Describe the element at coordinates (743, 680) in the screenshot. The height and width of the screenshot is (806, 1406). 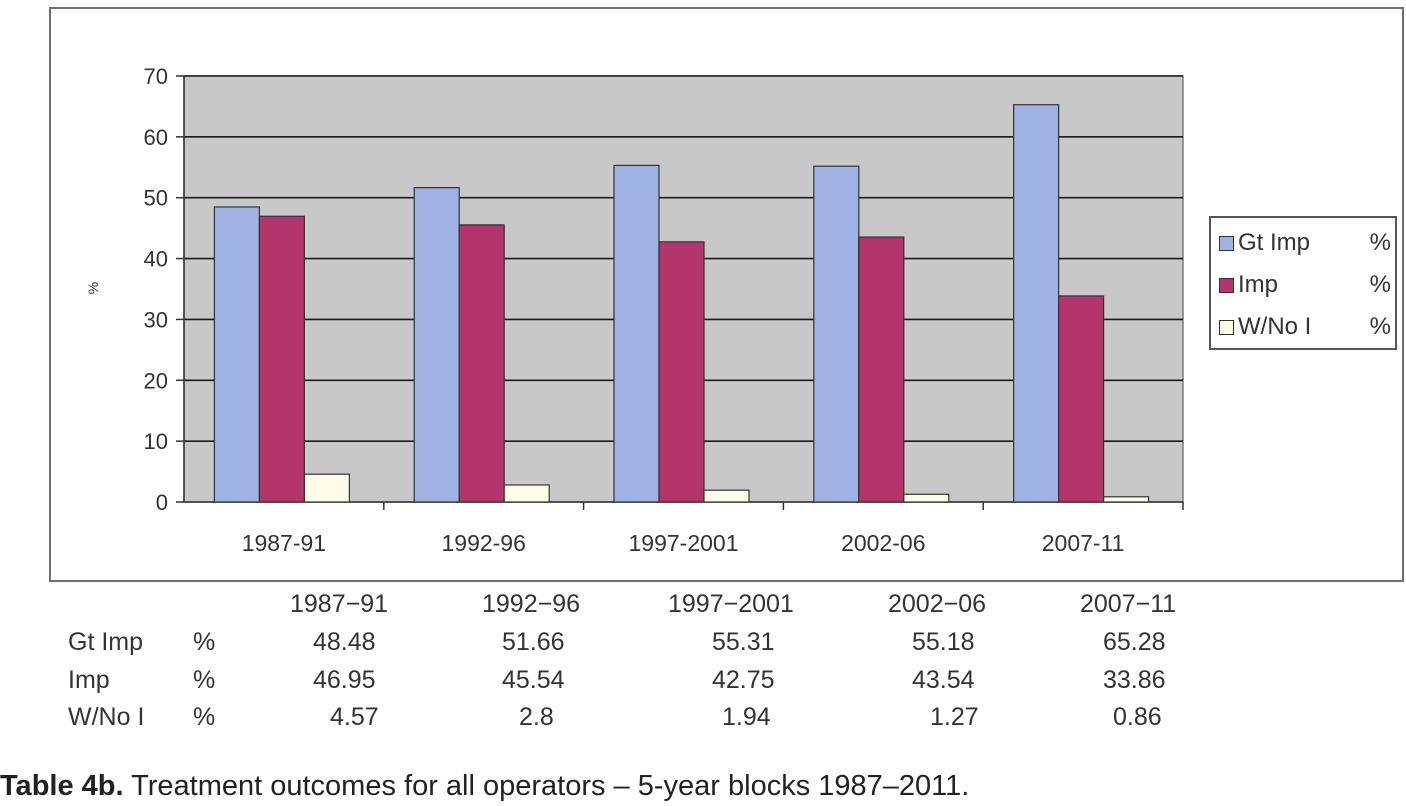
I see `table-cell: 42.75` at that location.